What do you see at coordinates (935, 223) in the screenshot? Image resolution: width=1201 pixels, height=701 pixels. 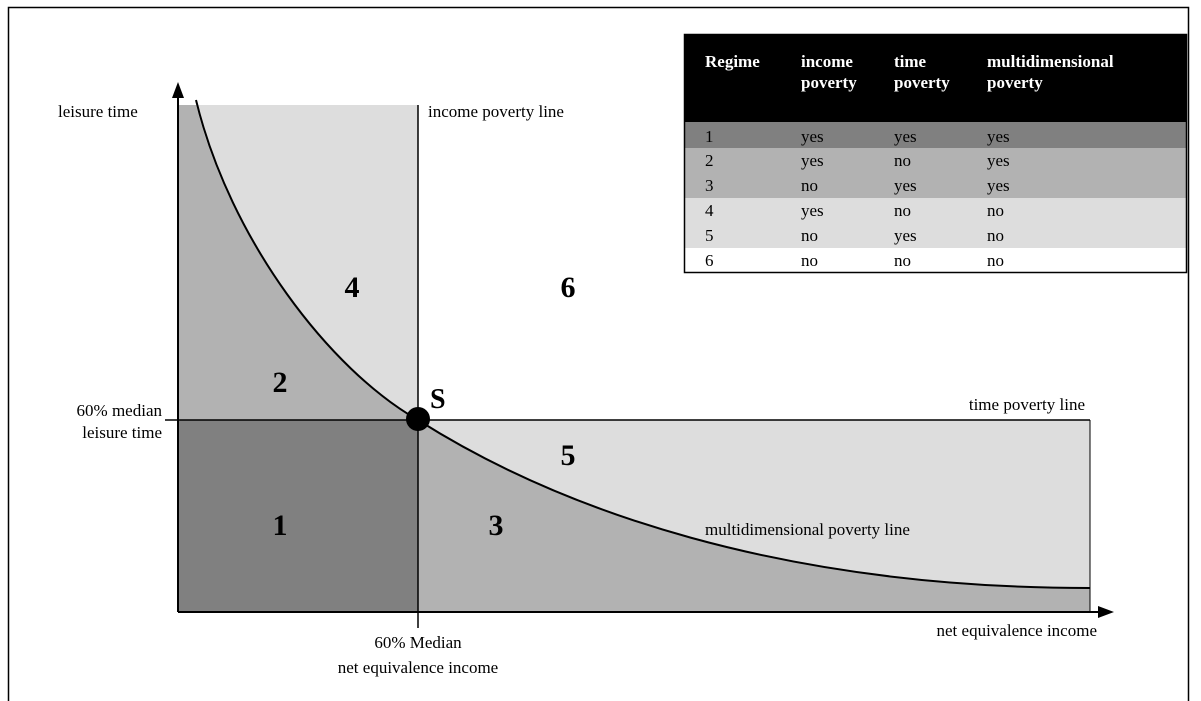 I see `table-row-4-5-background` at bounding box center [935, 223].